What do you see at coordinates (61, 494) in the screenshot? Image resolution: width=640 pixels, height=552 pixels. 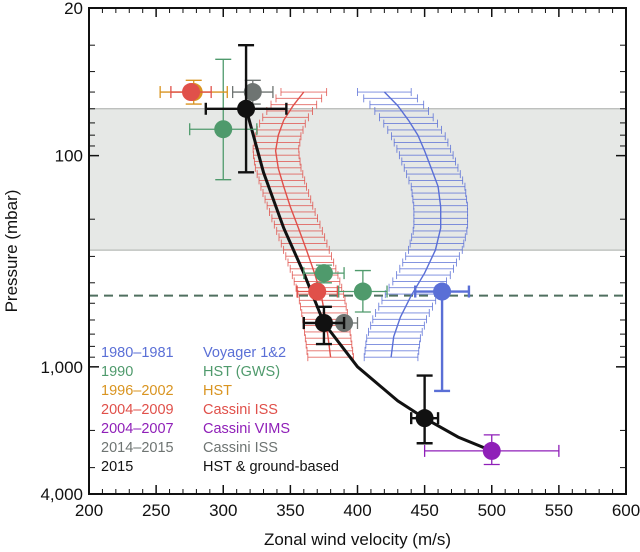 I see `y-tick-label: 4,000` at bounding box center [61, 494].